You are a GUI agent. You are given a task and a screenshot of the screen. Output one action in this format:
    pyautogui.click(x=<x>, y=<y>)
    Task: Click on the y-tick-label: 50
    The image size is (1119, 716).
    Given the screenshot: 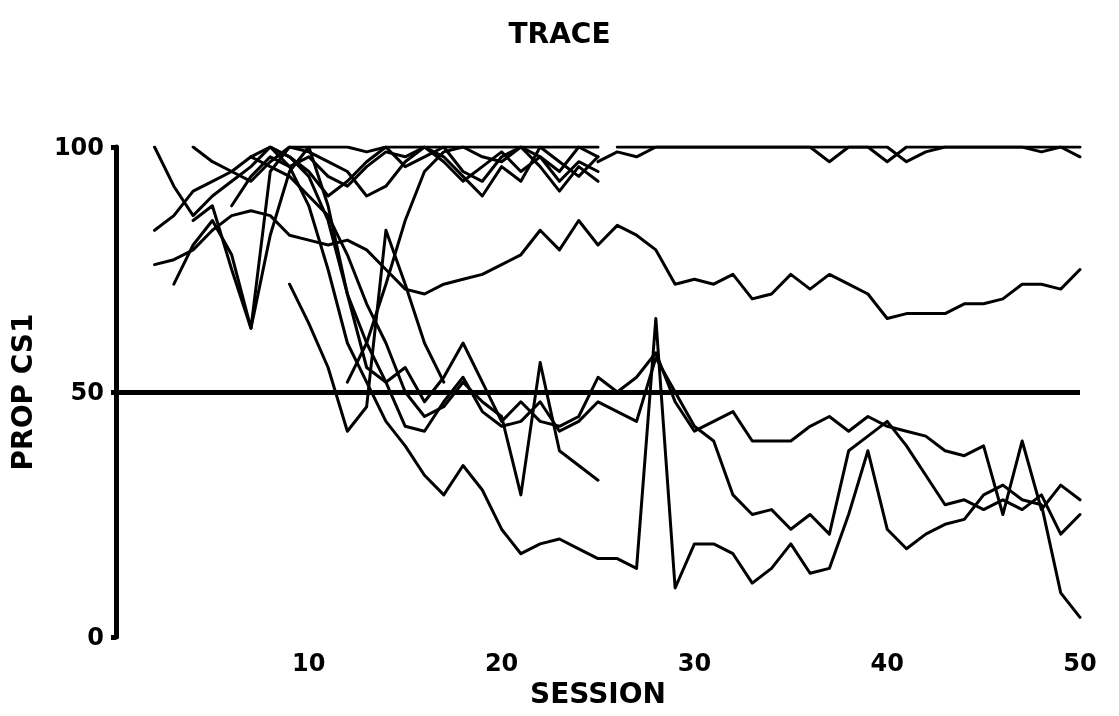 What is the action you would take?
    pyautogui.click(x=87, y=392)
    